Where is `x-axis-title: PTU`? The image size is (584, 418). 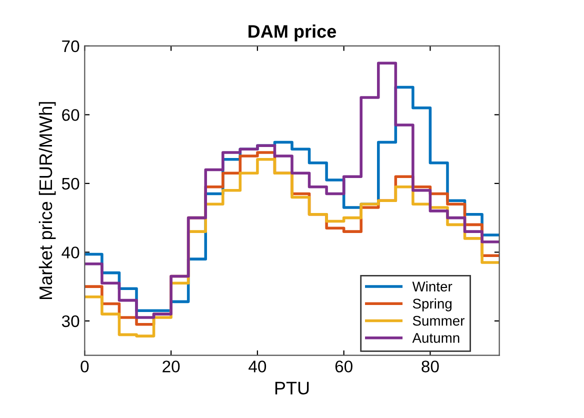
x-axis-title: PTU is located at coordinates (292, 388).